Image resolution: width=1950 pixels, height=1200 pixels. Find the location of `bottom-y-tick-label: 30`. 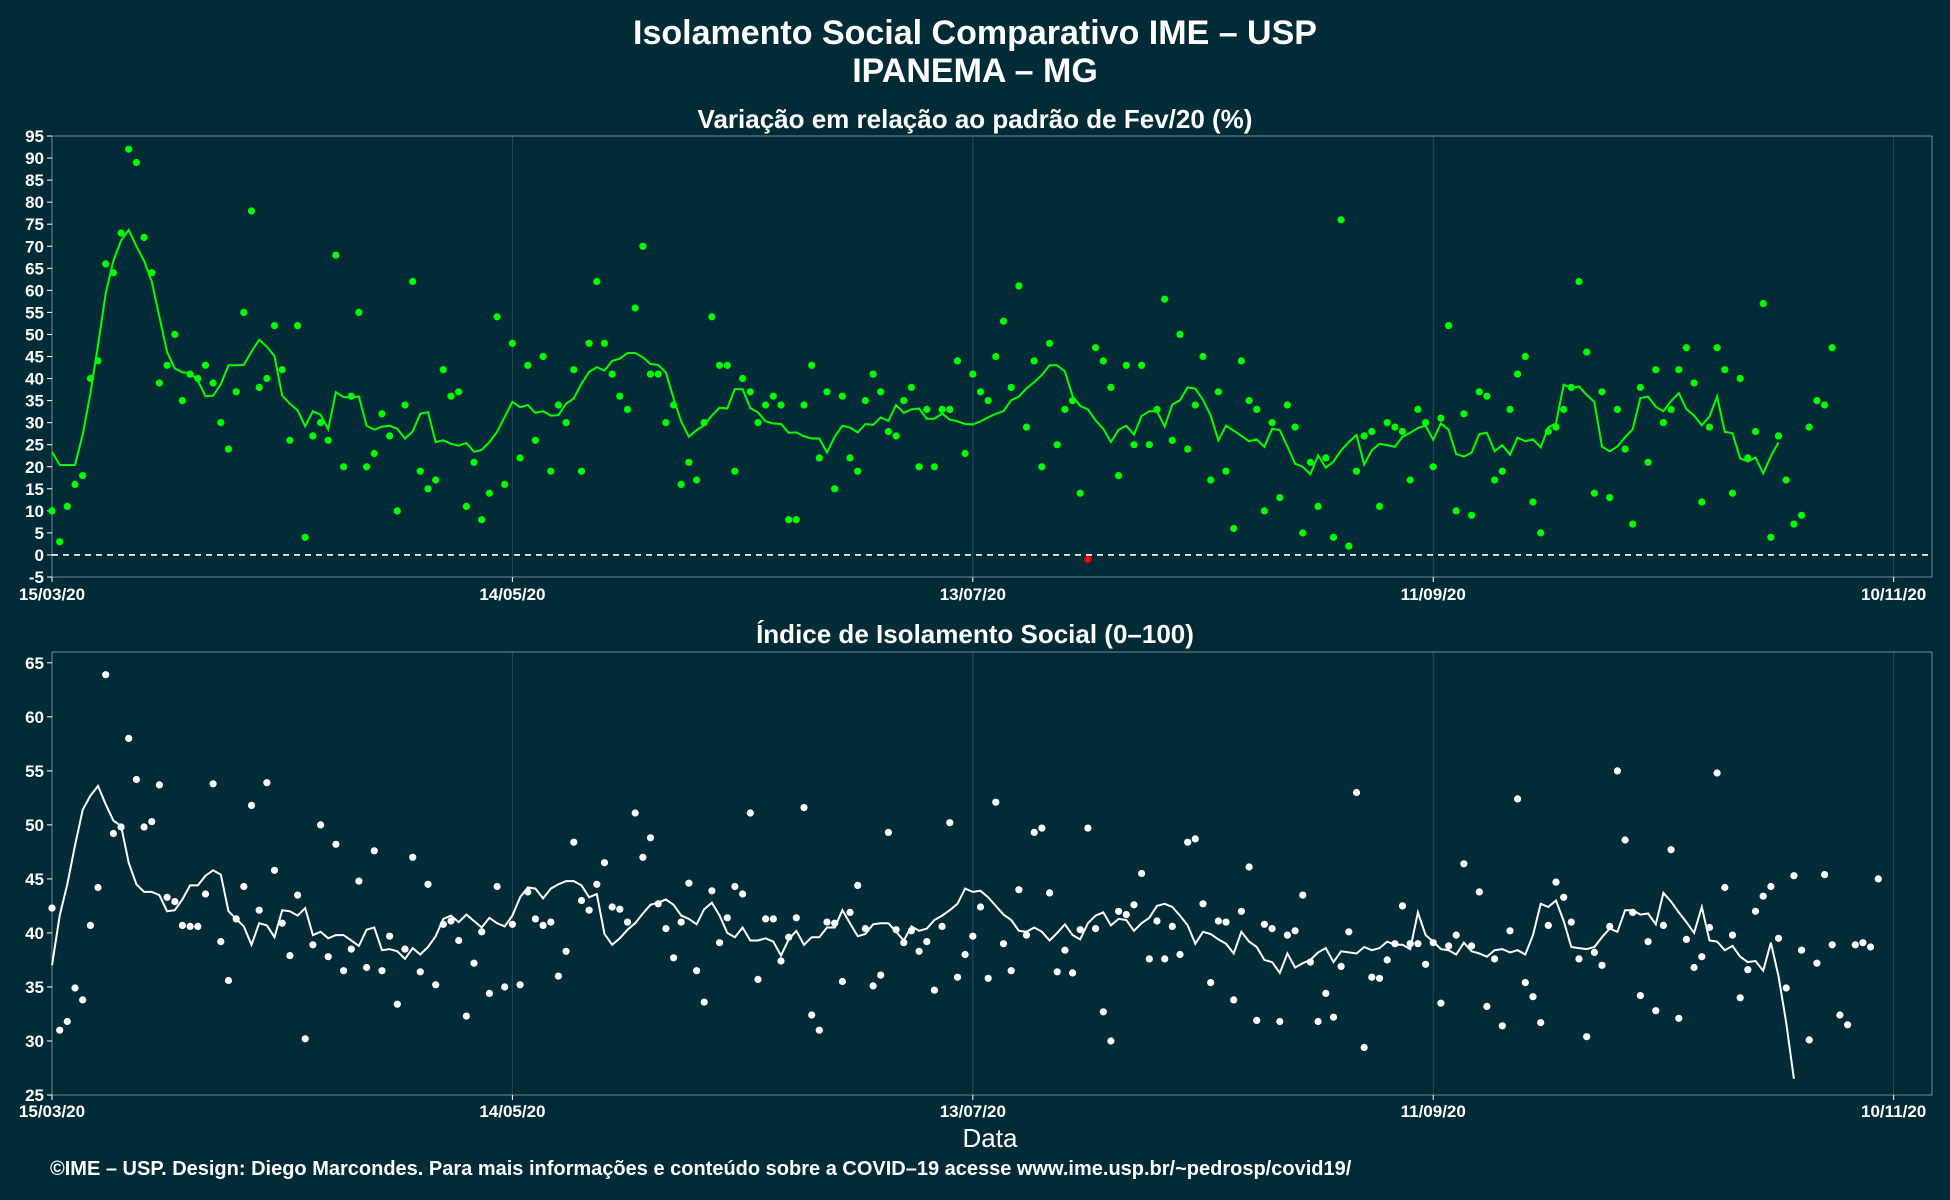

bottom-y-tick-label: 30 is located at coordinates (34, 1041).